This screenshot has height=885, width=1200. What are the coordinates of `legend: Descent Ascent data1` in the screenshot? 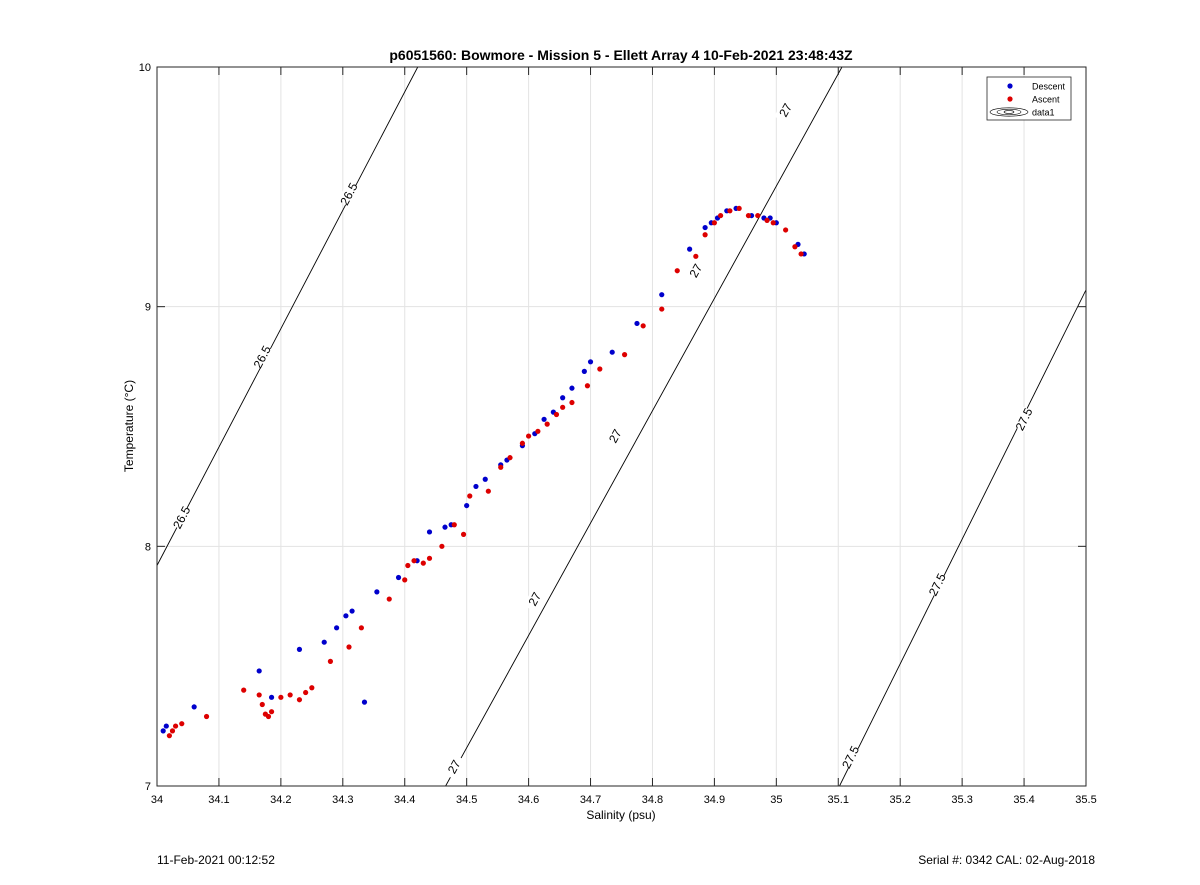 It's located at (1029, 98).